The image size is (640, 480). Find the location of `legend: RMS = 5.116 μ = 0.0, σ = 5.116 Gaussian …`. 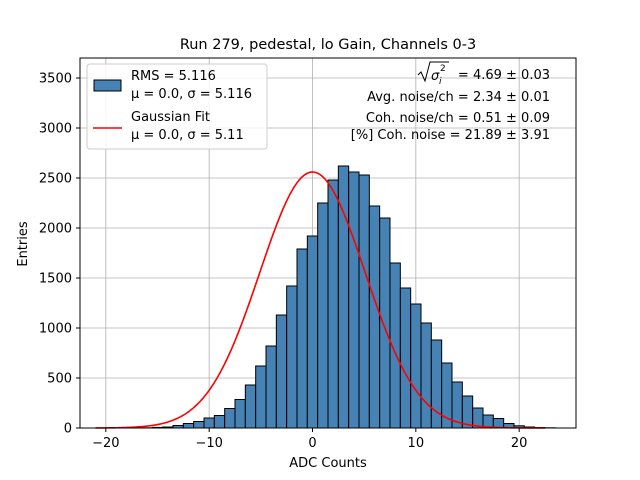

legend: RMS = 5.116 μ = 0.0, σ = 5.116 Gaussian … is located at coordinates (177, 106).